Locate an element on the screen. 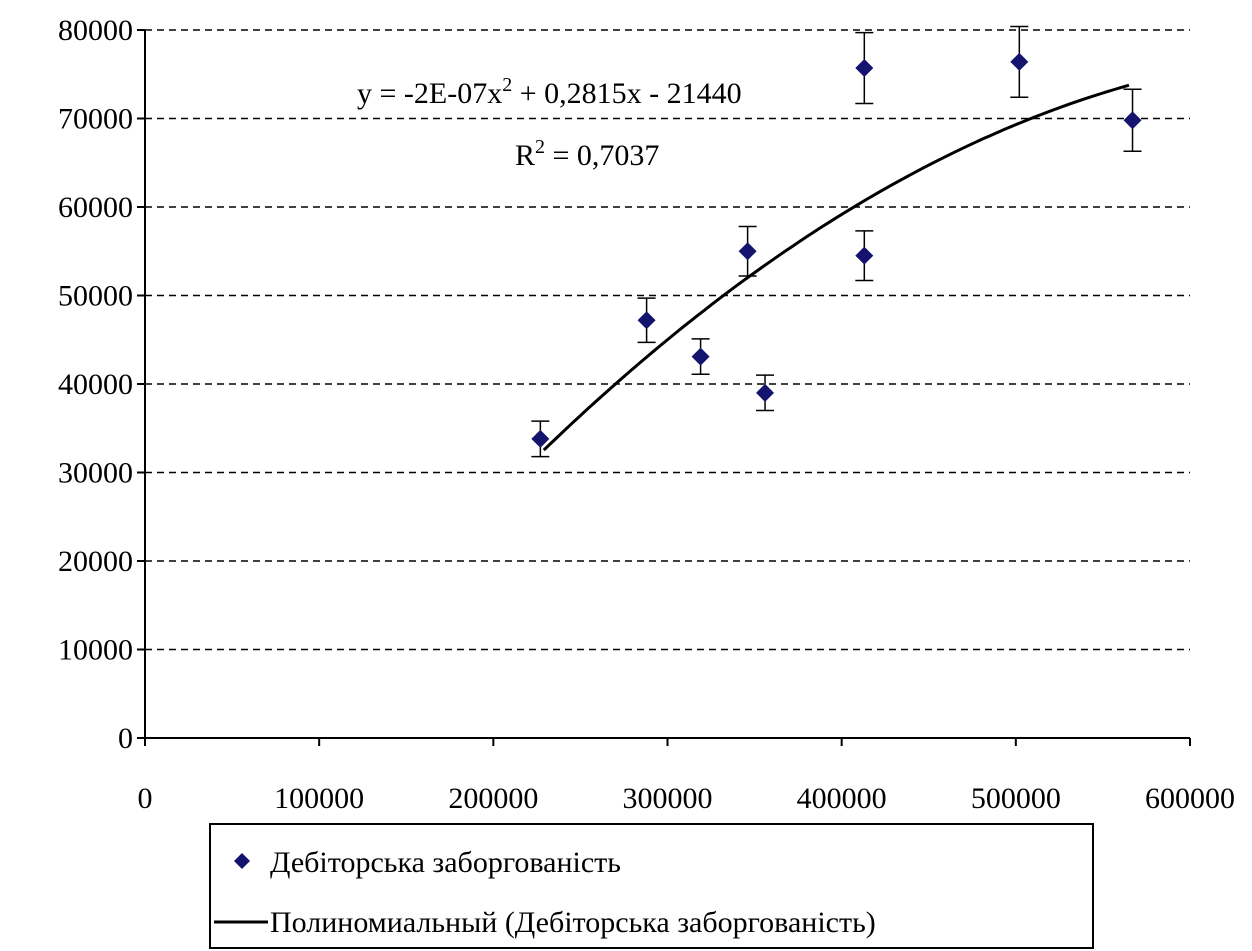 Image resolution: width=1252 pixels, height=951 pixels. x-tick-label: 500000 is located at coordinates (1016, 798).